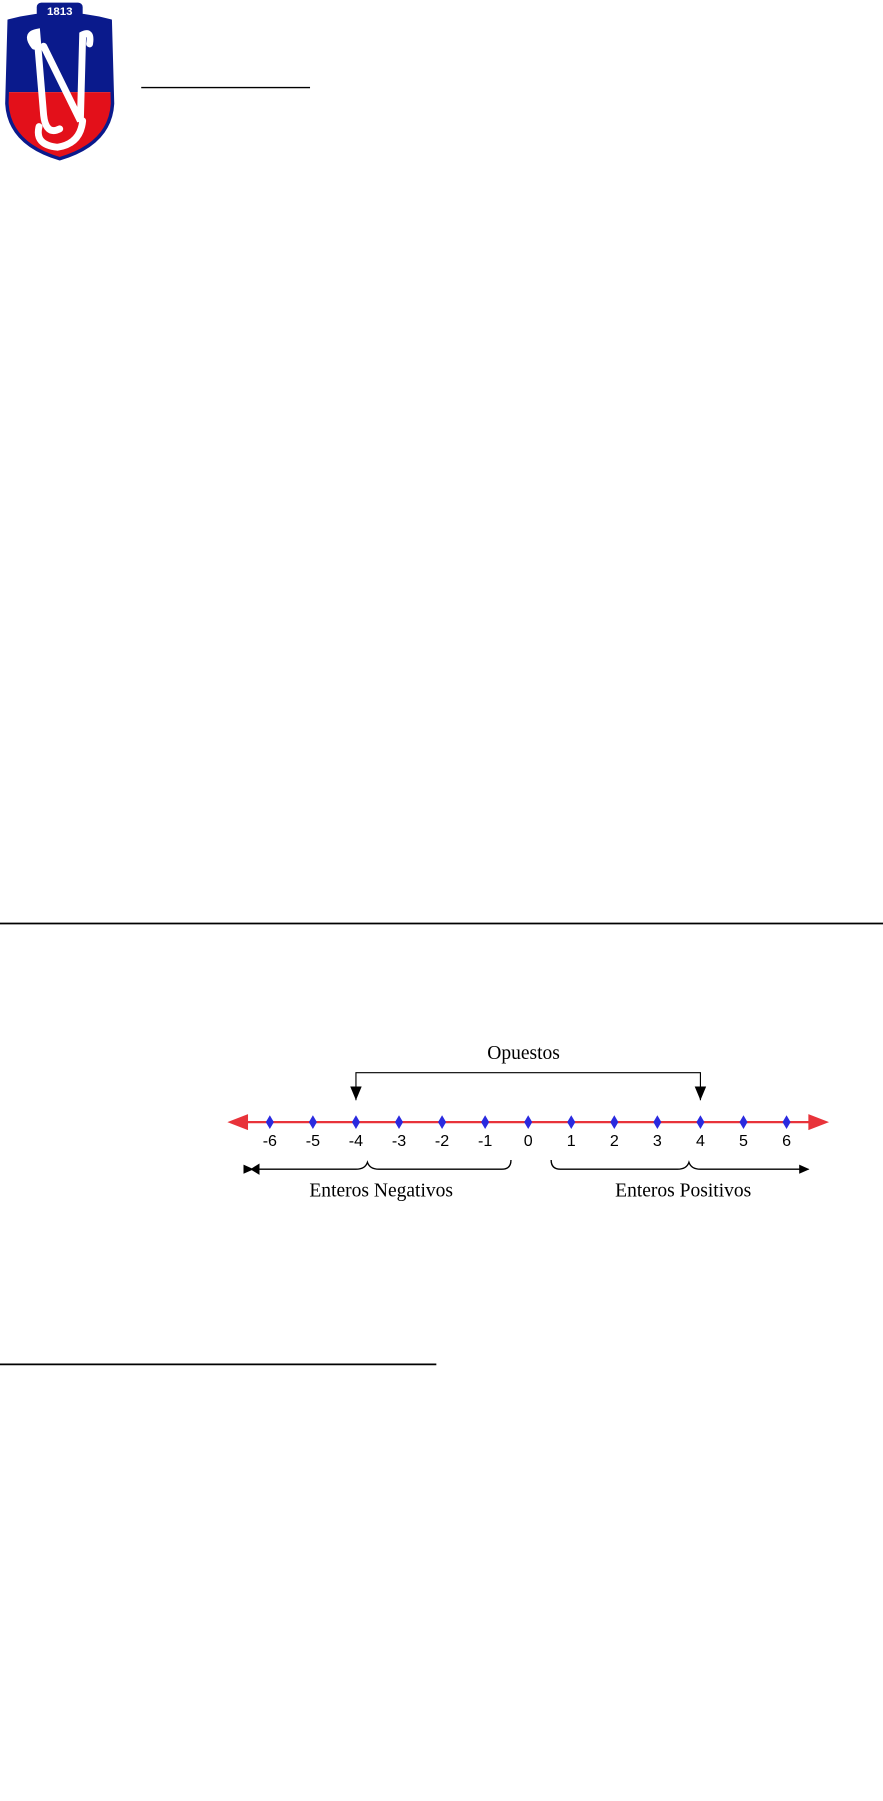  I want to click on tick-label: -4, so click(356, 1141).